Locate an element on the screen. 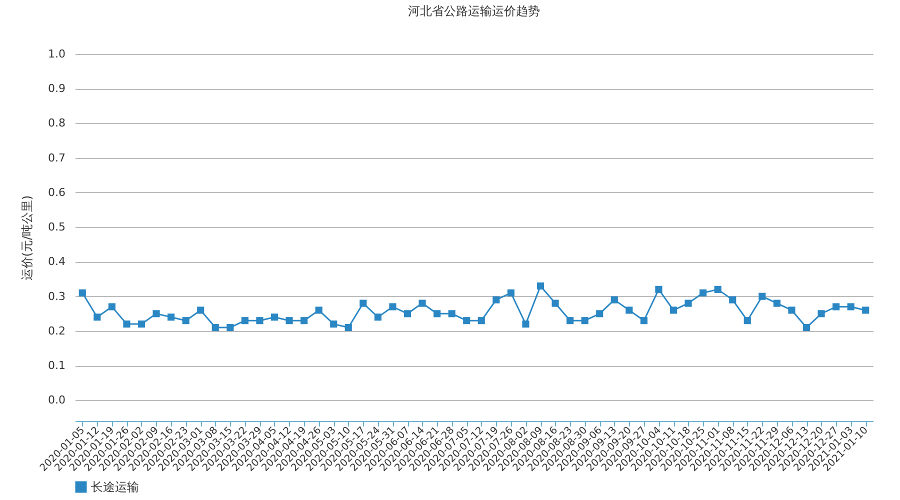  y-tick-label: 0.8 is located at coordinates (57, 123).